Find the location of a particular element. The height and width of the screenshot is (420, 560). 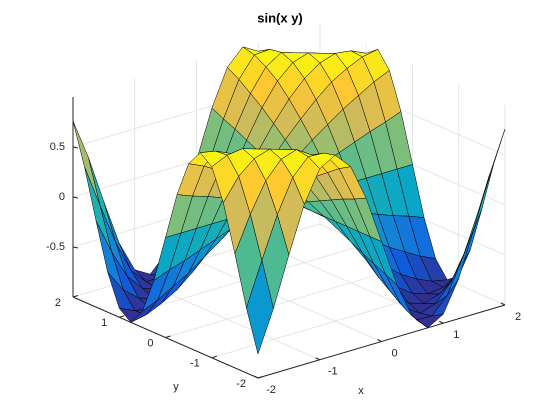

y-tick-label: -1 is located at coordinates (195, 364).